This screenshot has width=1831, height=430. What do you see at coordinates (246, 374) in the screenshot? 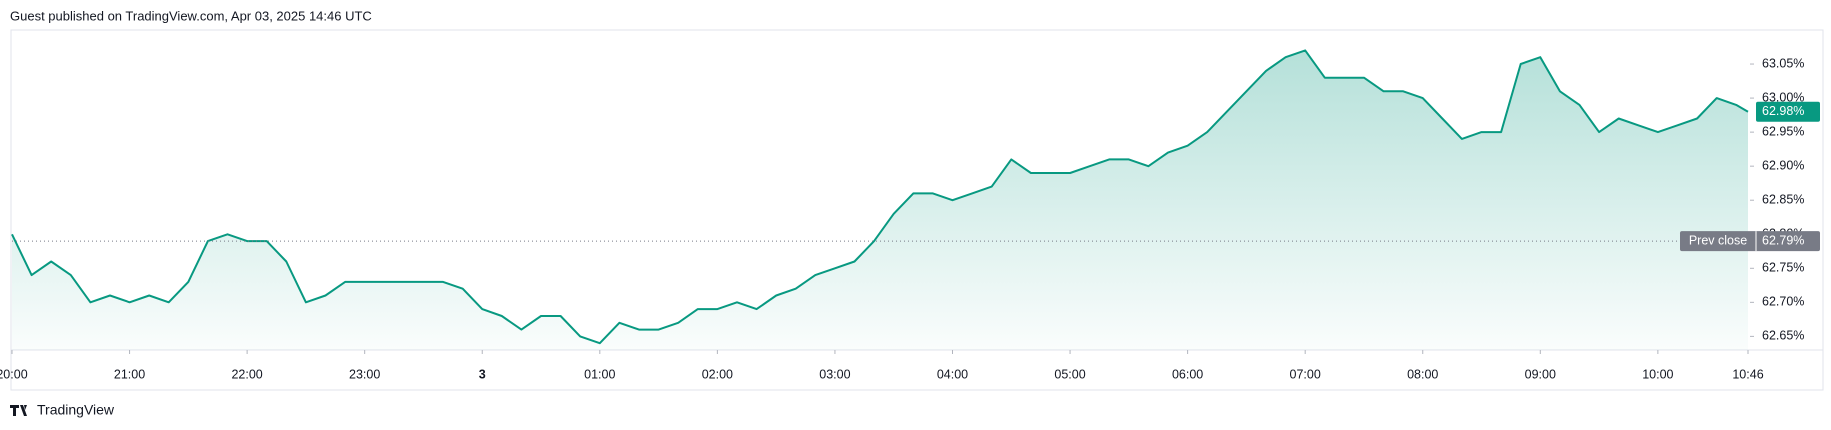
I see `x-tick-label: 22:00` at bounding box center [246, 374].